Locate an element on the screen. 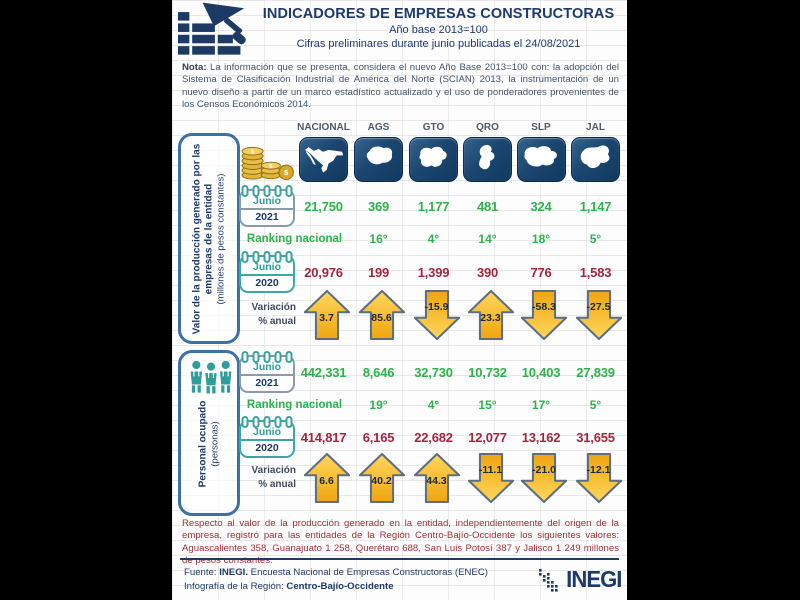 This screenshot has height=600, width=800. column-header-ags: AGS is located at coordinates (378, 127).